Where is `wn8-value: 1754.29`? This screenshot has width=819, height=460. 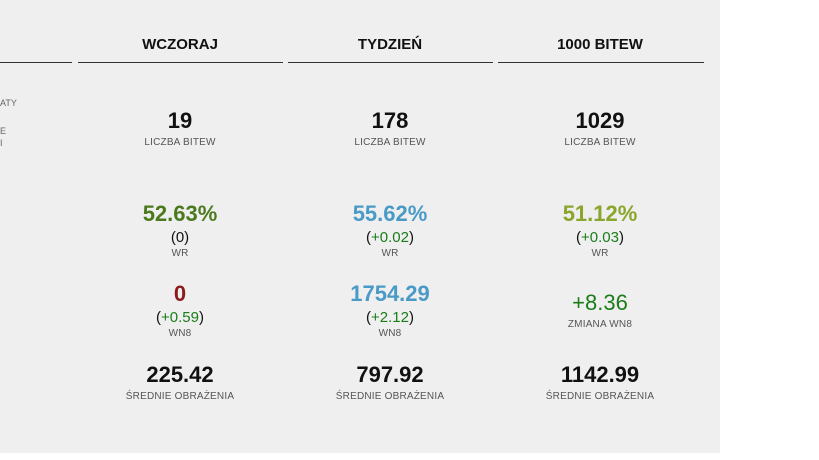 wn8-value: 1754.29 is located at coordinates (390, 293).